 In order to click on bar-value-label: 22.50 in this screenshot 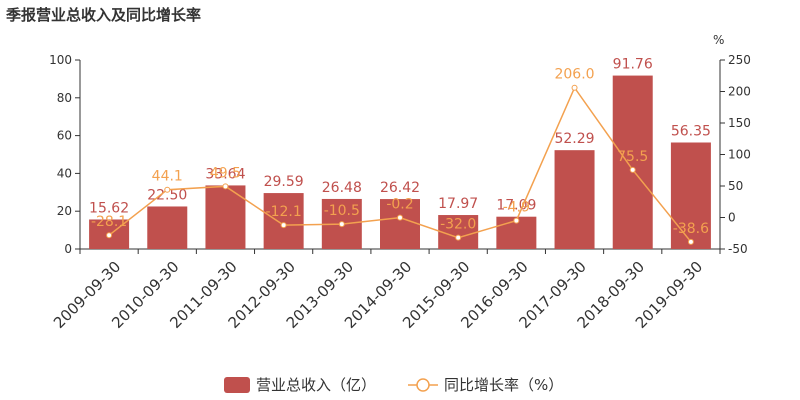, I will do `click(167, 195)`.